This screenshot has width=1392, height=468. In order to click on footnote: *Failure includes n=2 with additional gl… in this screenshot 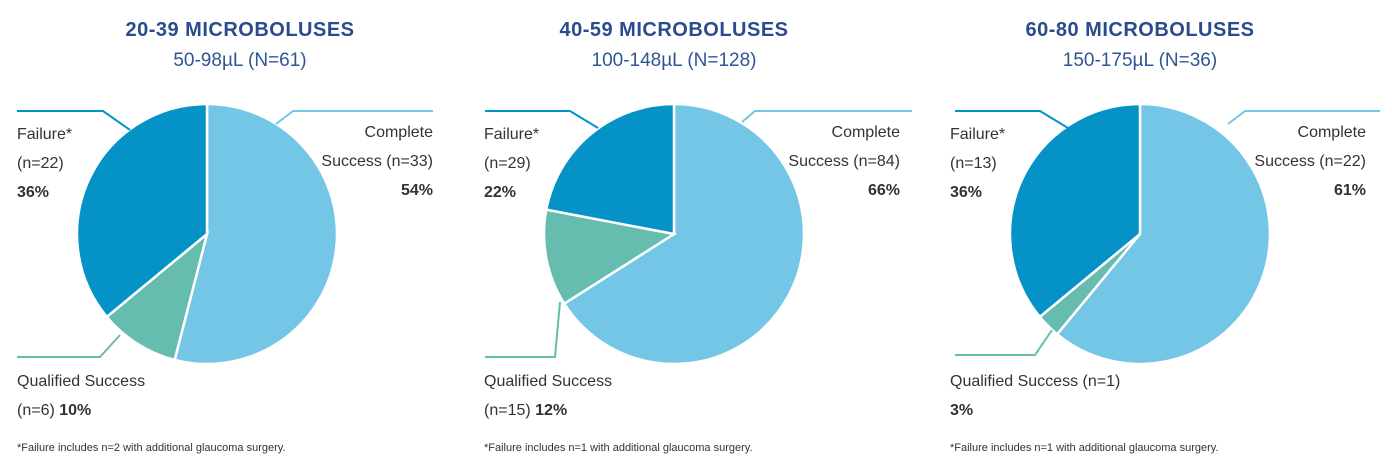, I will do `click(151, 448)`.